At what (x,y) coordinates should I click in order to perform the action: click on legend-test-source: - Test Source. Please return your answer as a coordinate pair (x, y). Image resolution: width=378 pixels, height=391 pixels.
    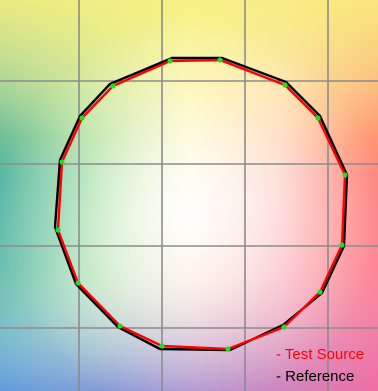
    Looking at the image, I should click on (320, 354).